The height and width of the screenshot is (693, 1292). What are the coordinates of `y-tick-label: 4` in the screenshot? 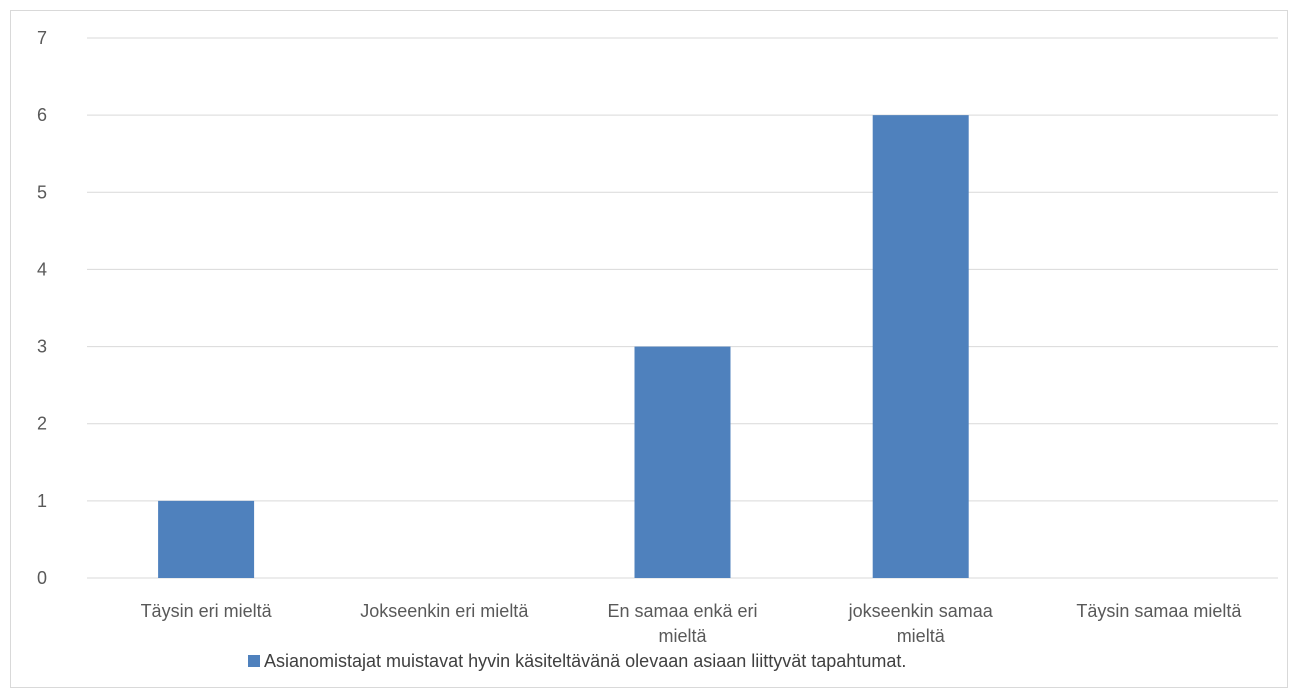 It's located at (42, 269).